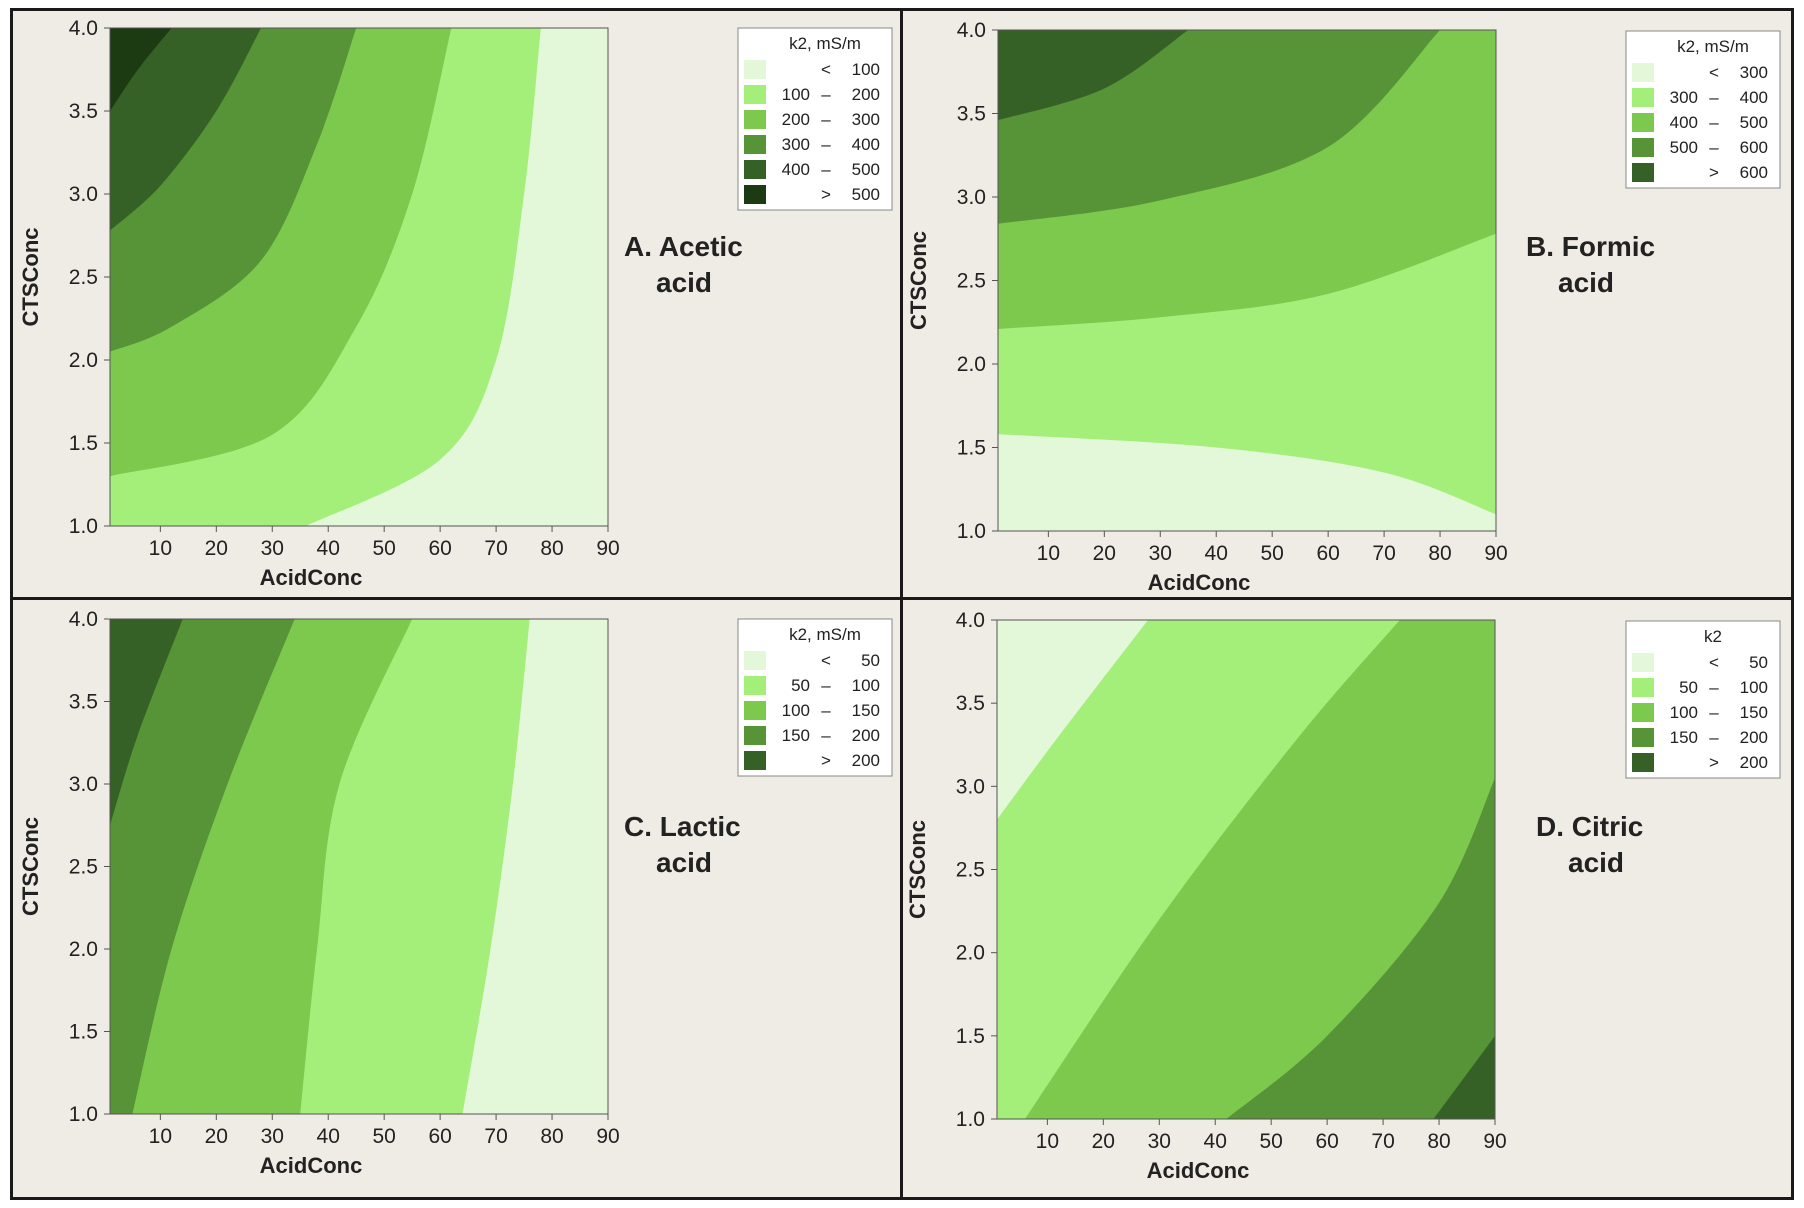 The height and width of the screenshot is (1208, 1804). Describe the element at coordinates (1688, 687) in the screenshot. I see `legend-range-low: 50` at that location.